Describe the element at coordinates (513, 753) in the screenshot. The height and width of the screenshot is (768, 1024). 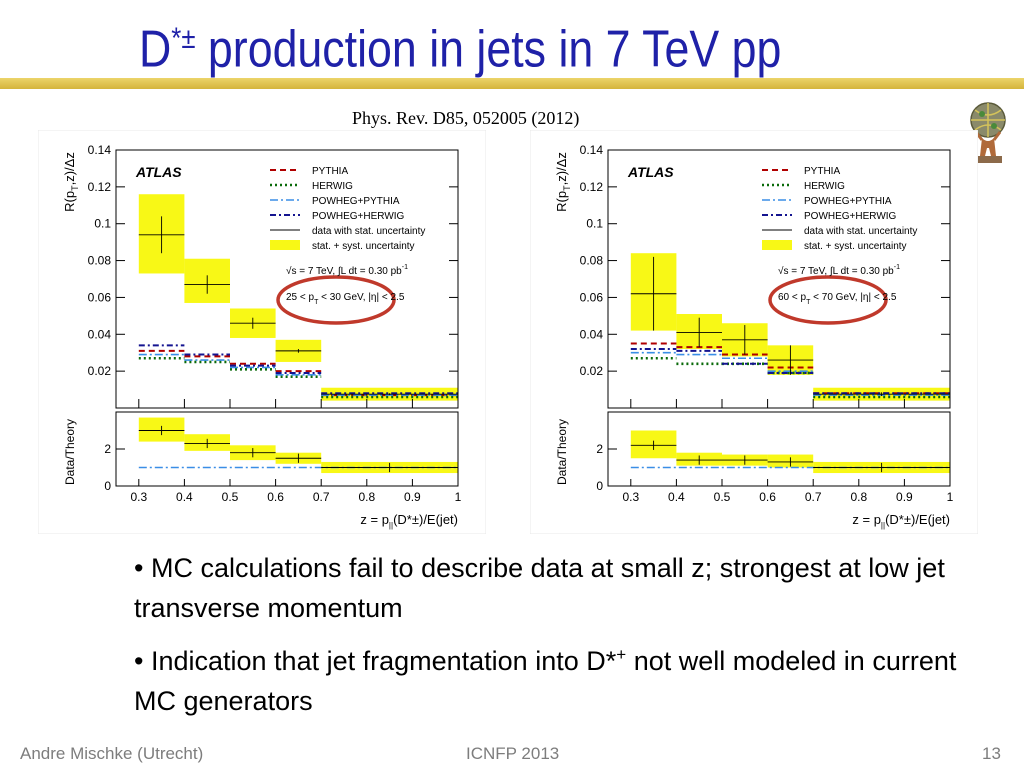
I see `footer-conference: ICNFP 2013` at that location.